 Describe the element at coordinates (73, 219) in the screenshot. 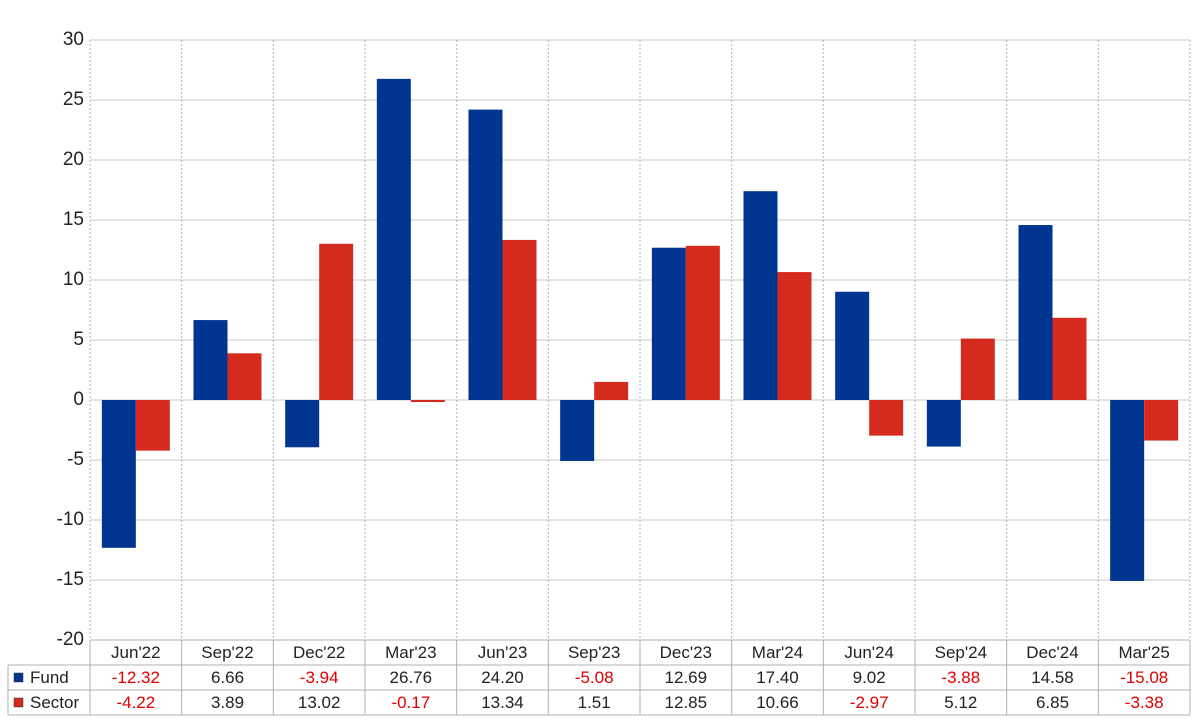

I see `y-tick-label: 15` at that location.